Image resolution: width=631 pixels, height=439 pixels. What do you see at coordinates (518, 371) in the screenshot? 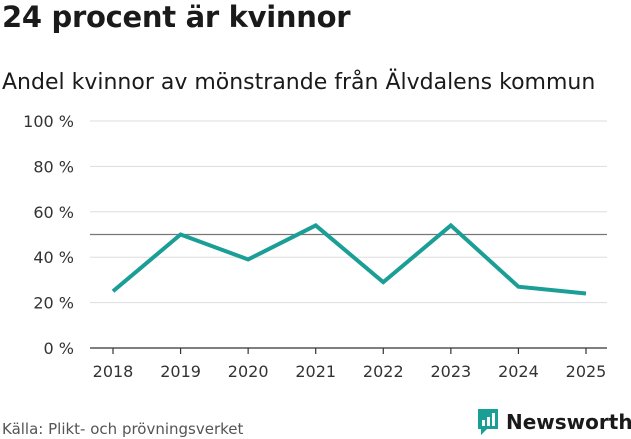
I see `x-tick-label: 2024` at bounding box center [518, 371].